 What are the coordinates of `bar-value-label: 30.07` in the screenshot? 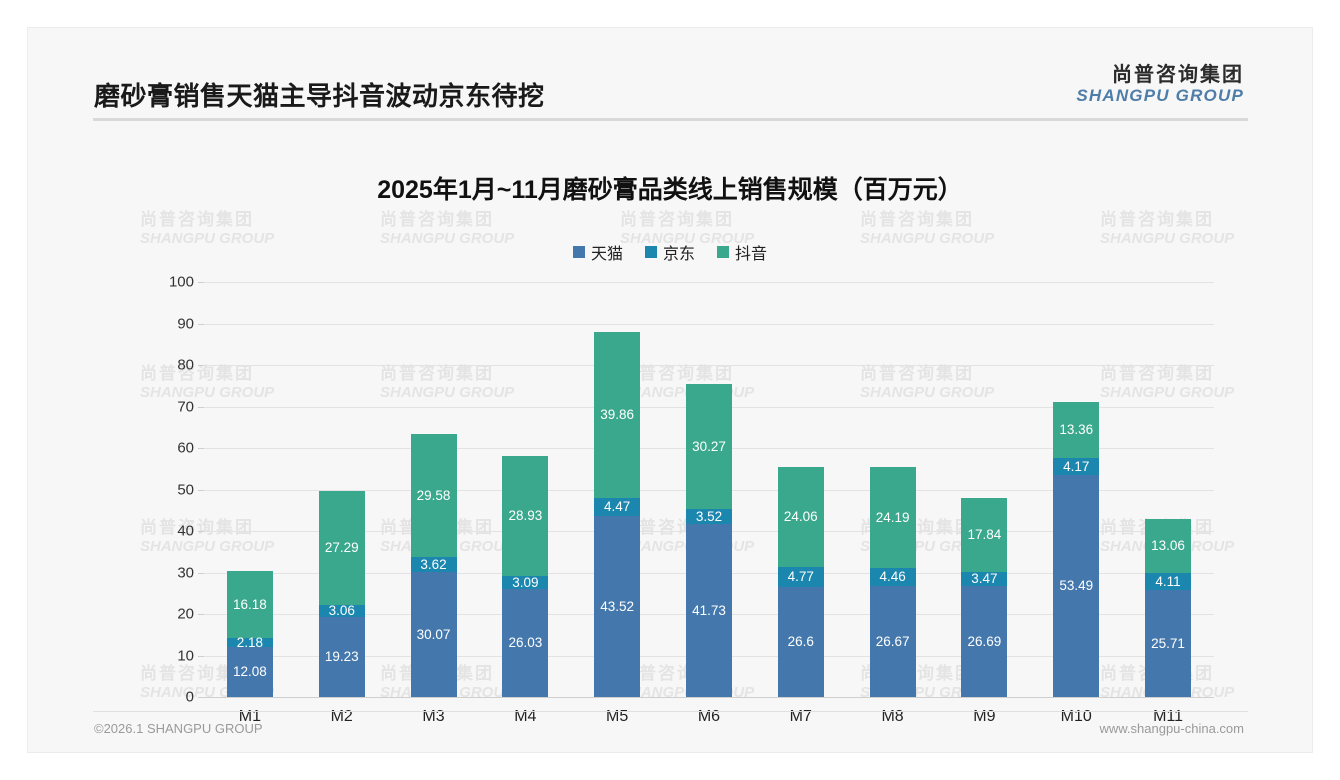 It's located at (433, 634).